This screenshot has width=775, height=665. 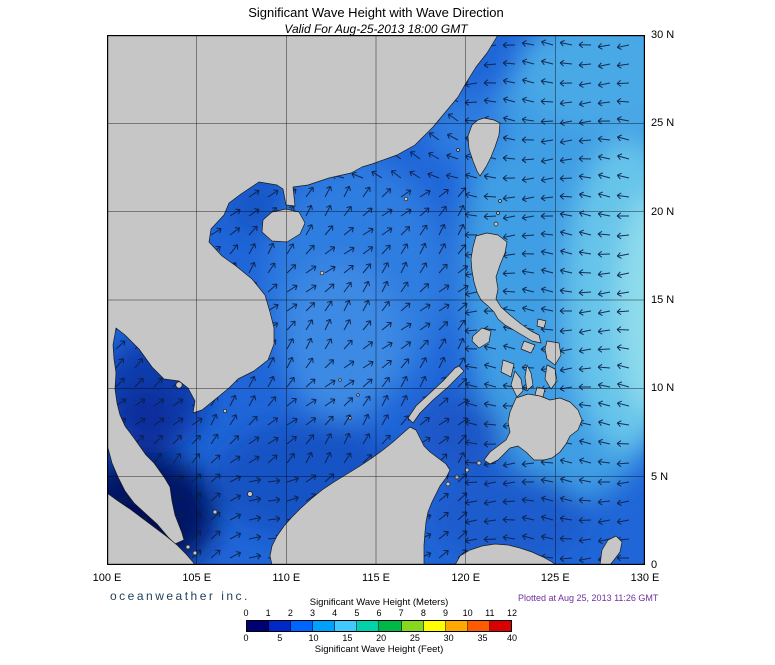 What do you see at coordinates (505, 554) in the screenshot?
I see `land-sulawesi` at bounding box center [505, 554].